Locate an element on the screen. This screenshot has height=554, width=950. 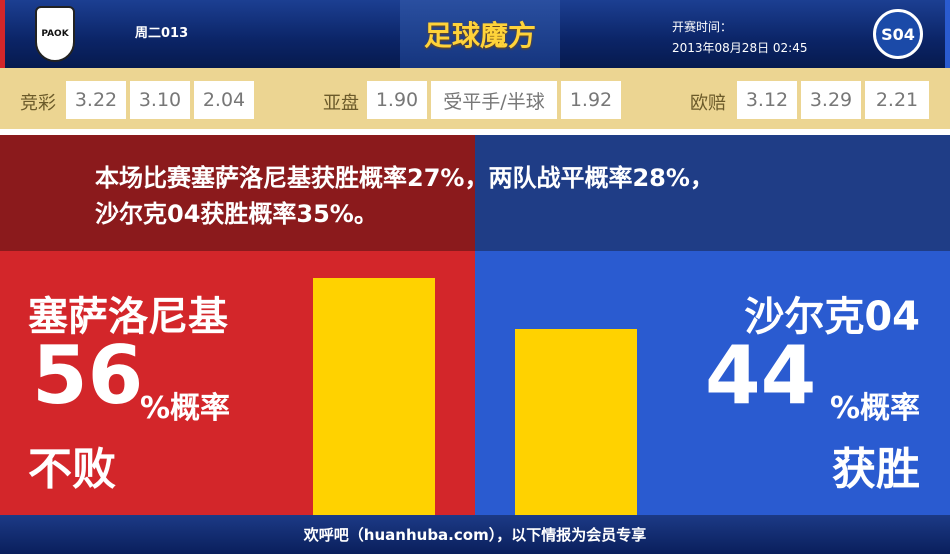
home-probability-bar is located at coordinates (374, 396).